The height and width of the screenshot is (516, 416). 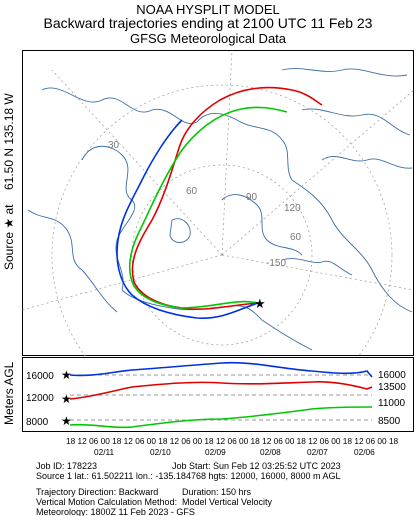 What do you see at coordinates (389, 421) in the screenshot?
I see `height-label: 8500` at bounding box center [389, 421].